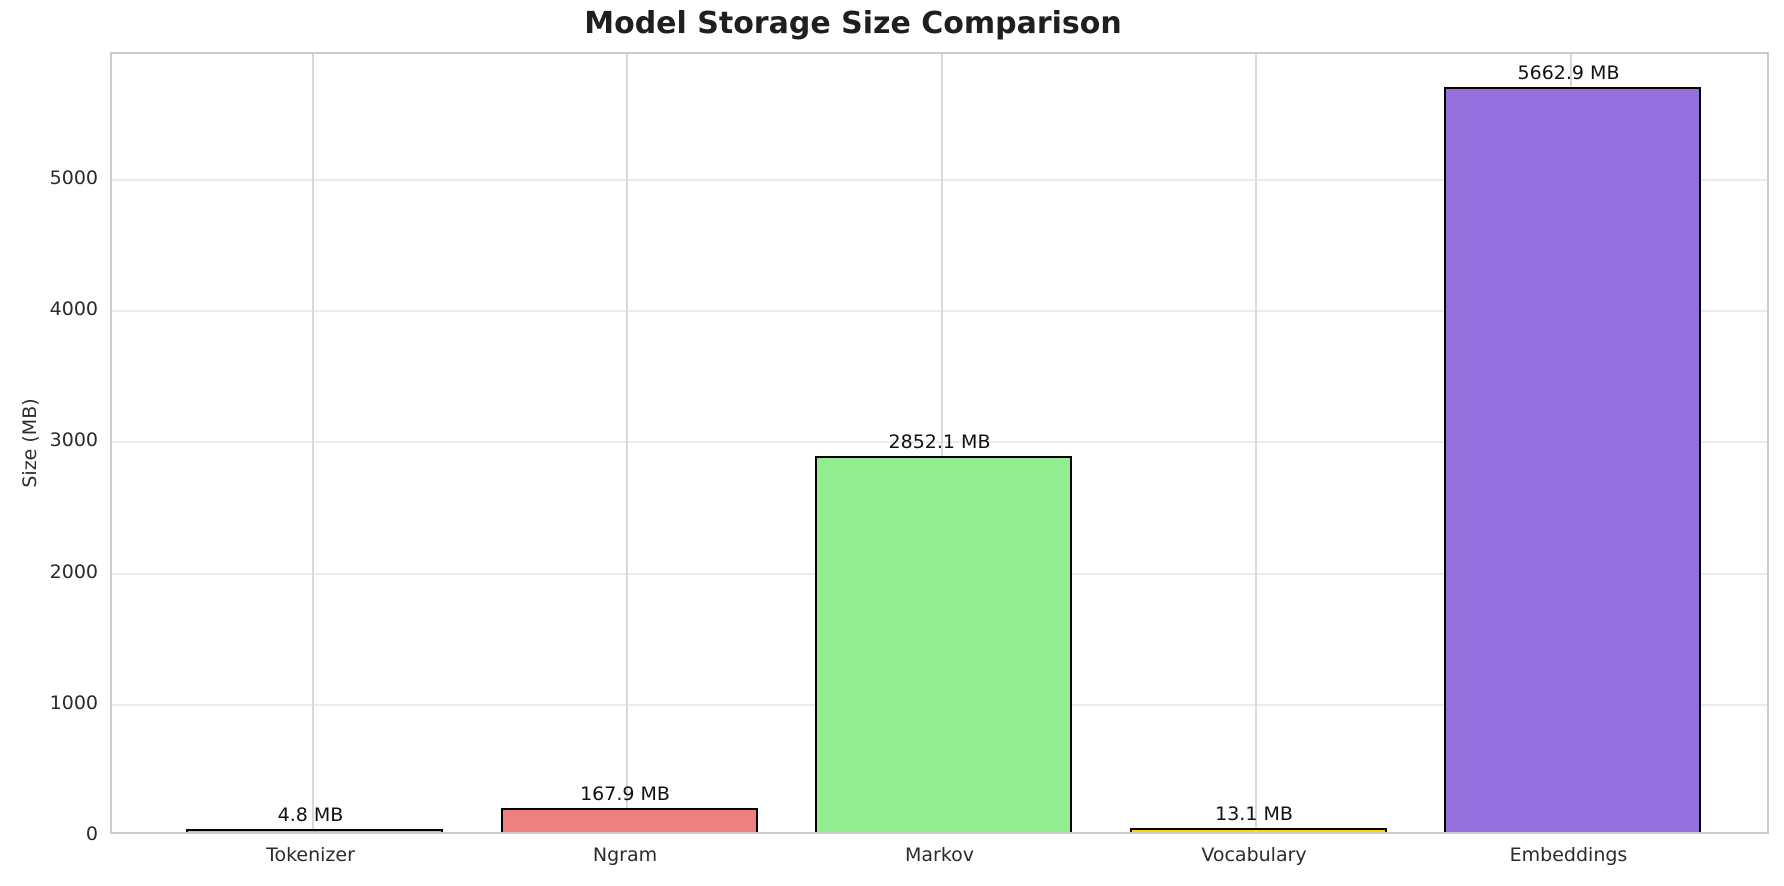 The image size is (1784, 886). What do you see at coordinates (1254, 814) in the screenshot?
I see `bar-value-label-vocabulary: 13.1 MB` at bounding box center [1254, 814].